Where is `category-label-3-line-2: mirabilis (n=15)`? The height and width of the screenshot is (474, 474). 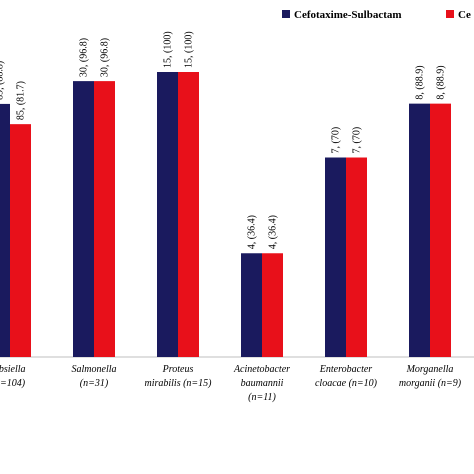 category-label-3-line-2: mirabilis (n=15) is located at coordinates (178, 383).